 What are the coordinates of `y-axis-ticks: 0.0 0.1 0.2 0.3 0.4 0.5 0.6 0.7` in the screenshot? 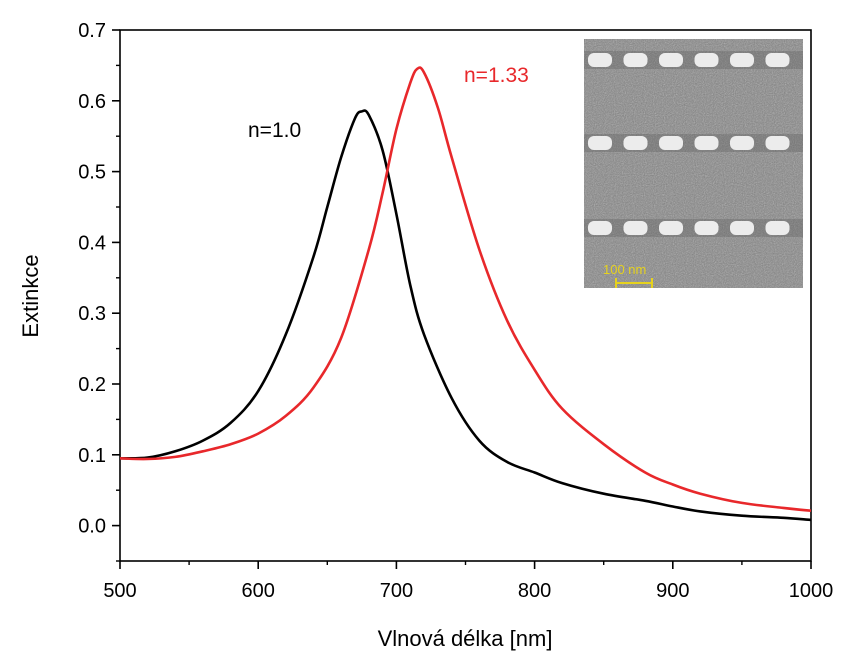 It's located at (99, 291).